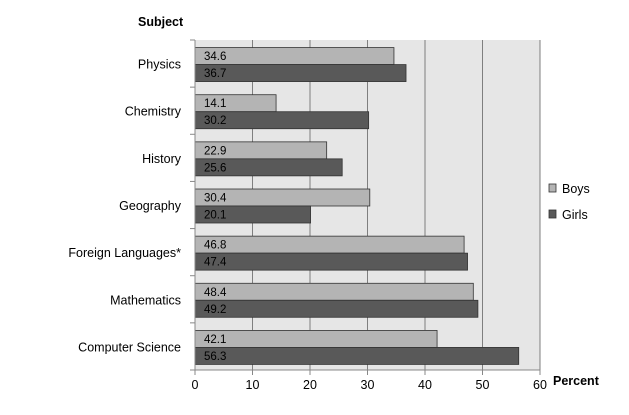  I want to click on data-label: 14.1, so click(215, 104).